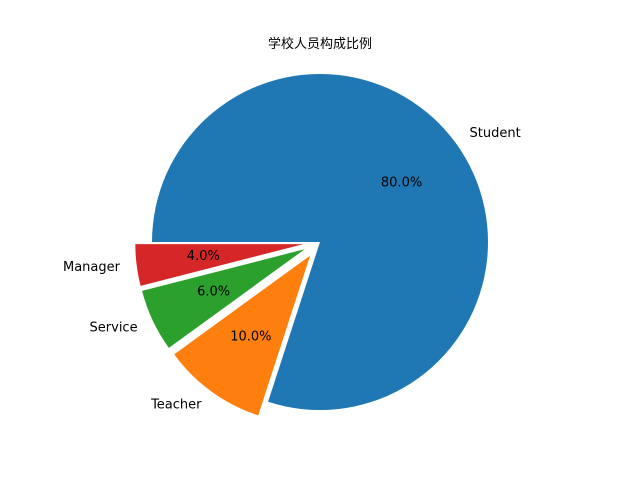  What do you see at coordinates (320, 44) in the screenshot?
I see `chart-title: 学校人员构成比例` at bounding box center [320, 44].